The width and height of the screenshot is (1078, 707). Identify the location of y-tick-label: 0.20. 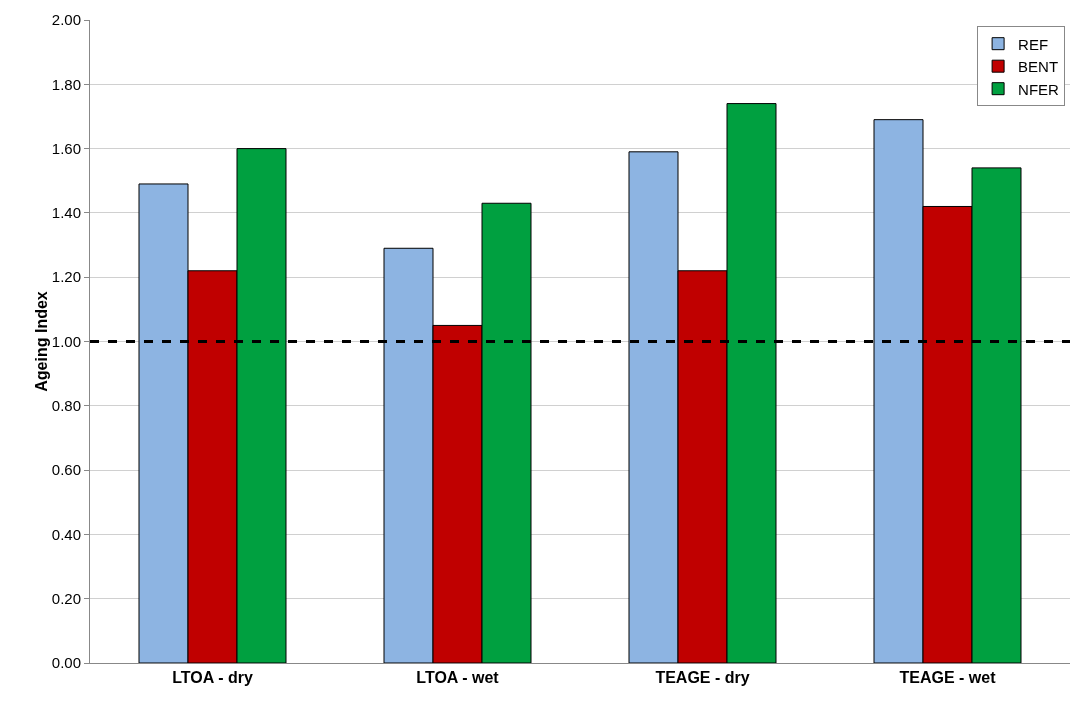
(66, 598).